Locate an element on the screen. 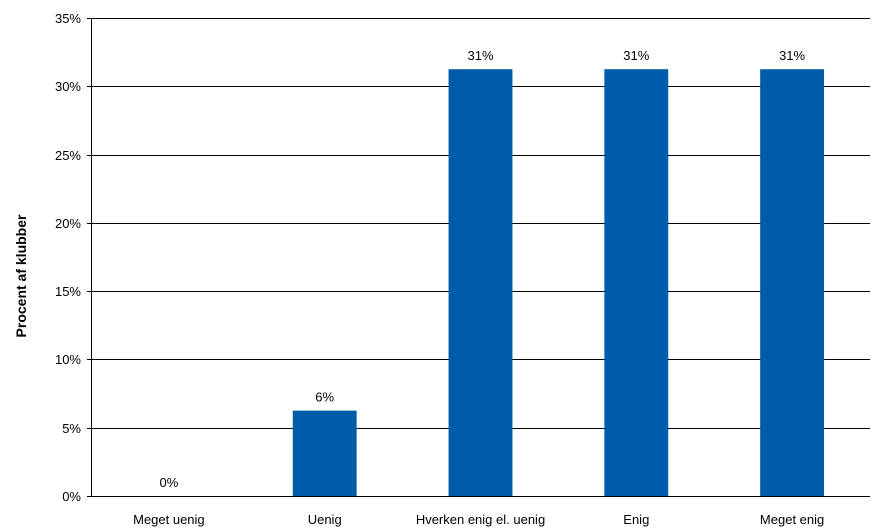 The image size is (877, 529). y-tick-label: 5% is located at coordinates (71, 428).